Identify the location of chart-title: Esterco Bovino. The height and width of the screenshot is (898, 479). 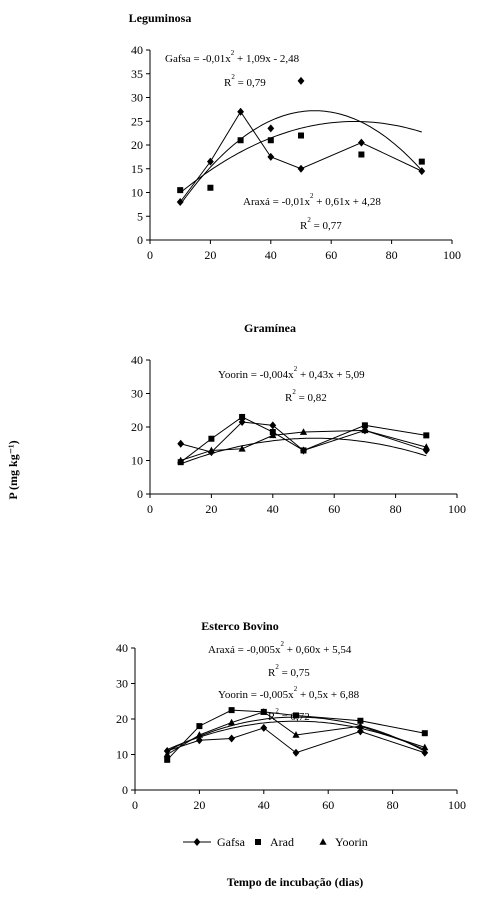
(239, 626).